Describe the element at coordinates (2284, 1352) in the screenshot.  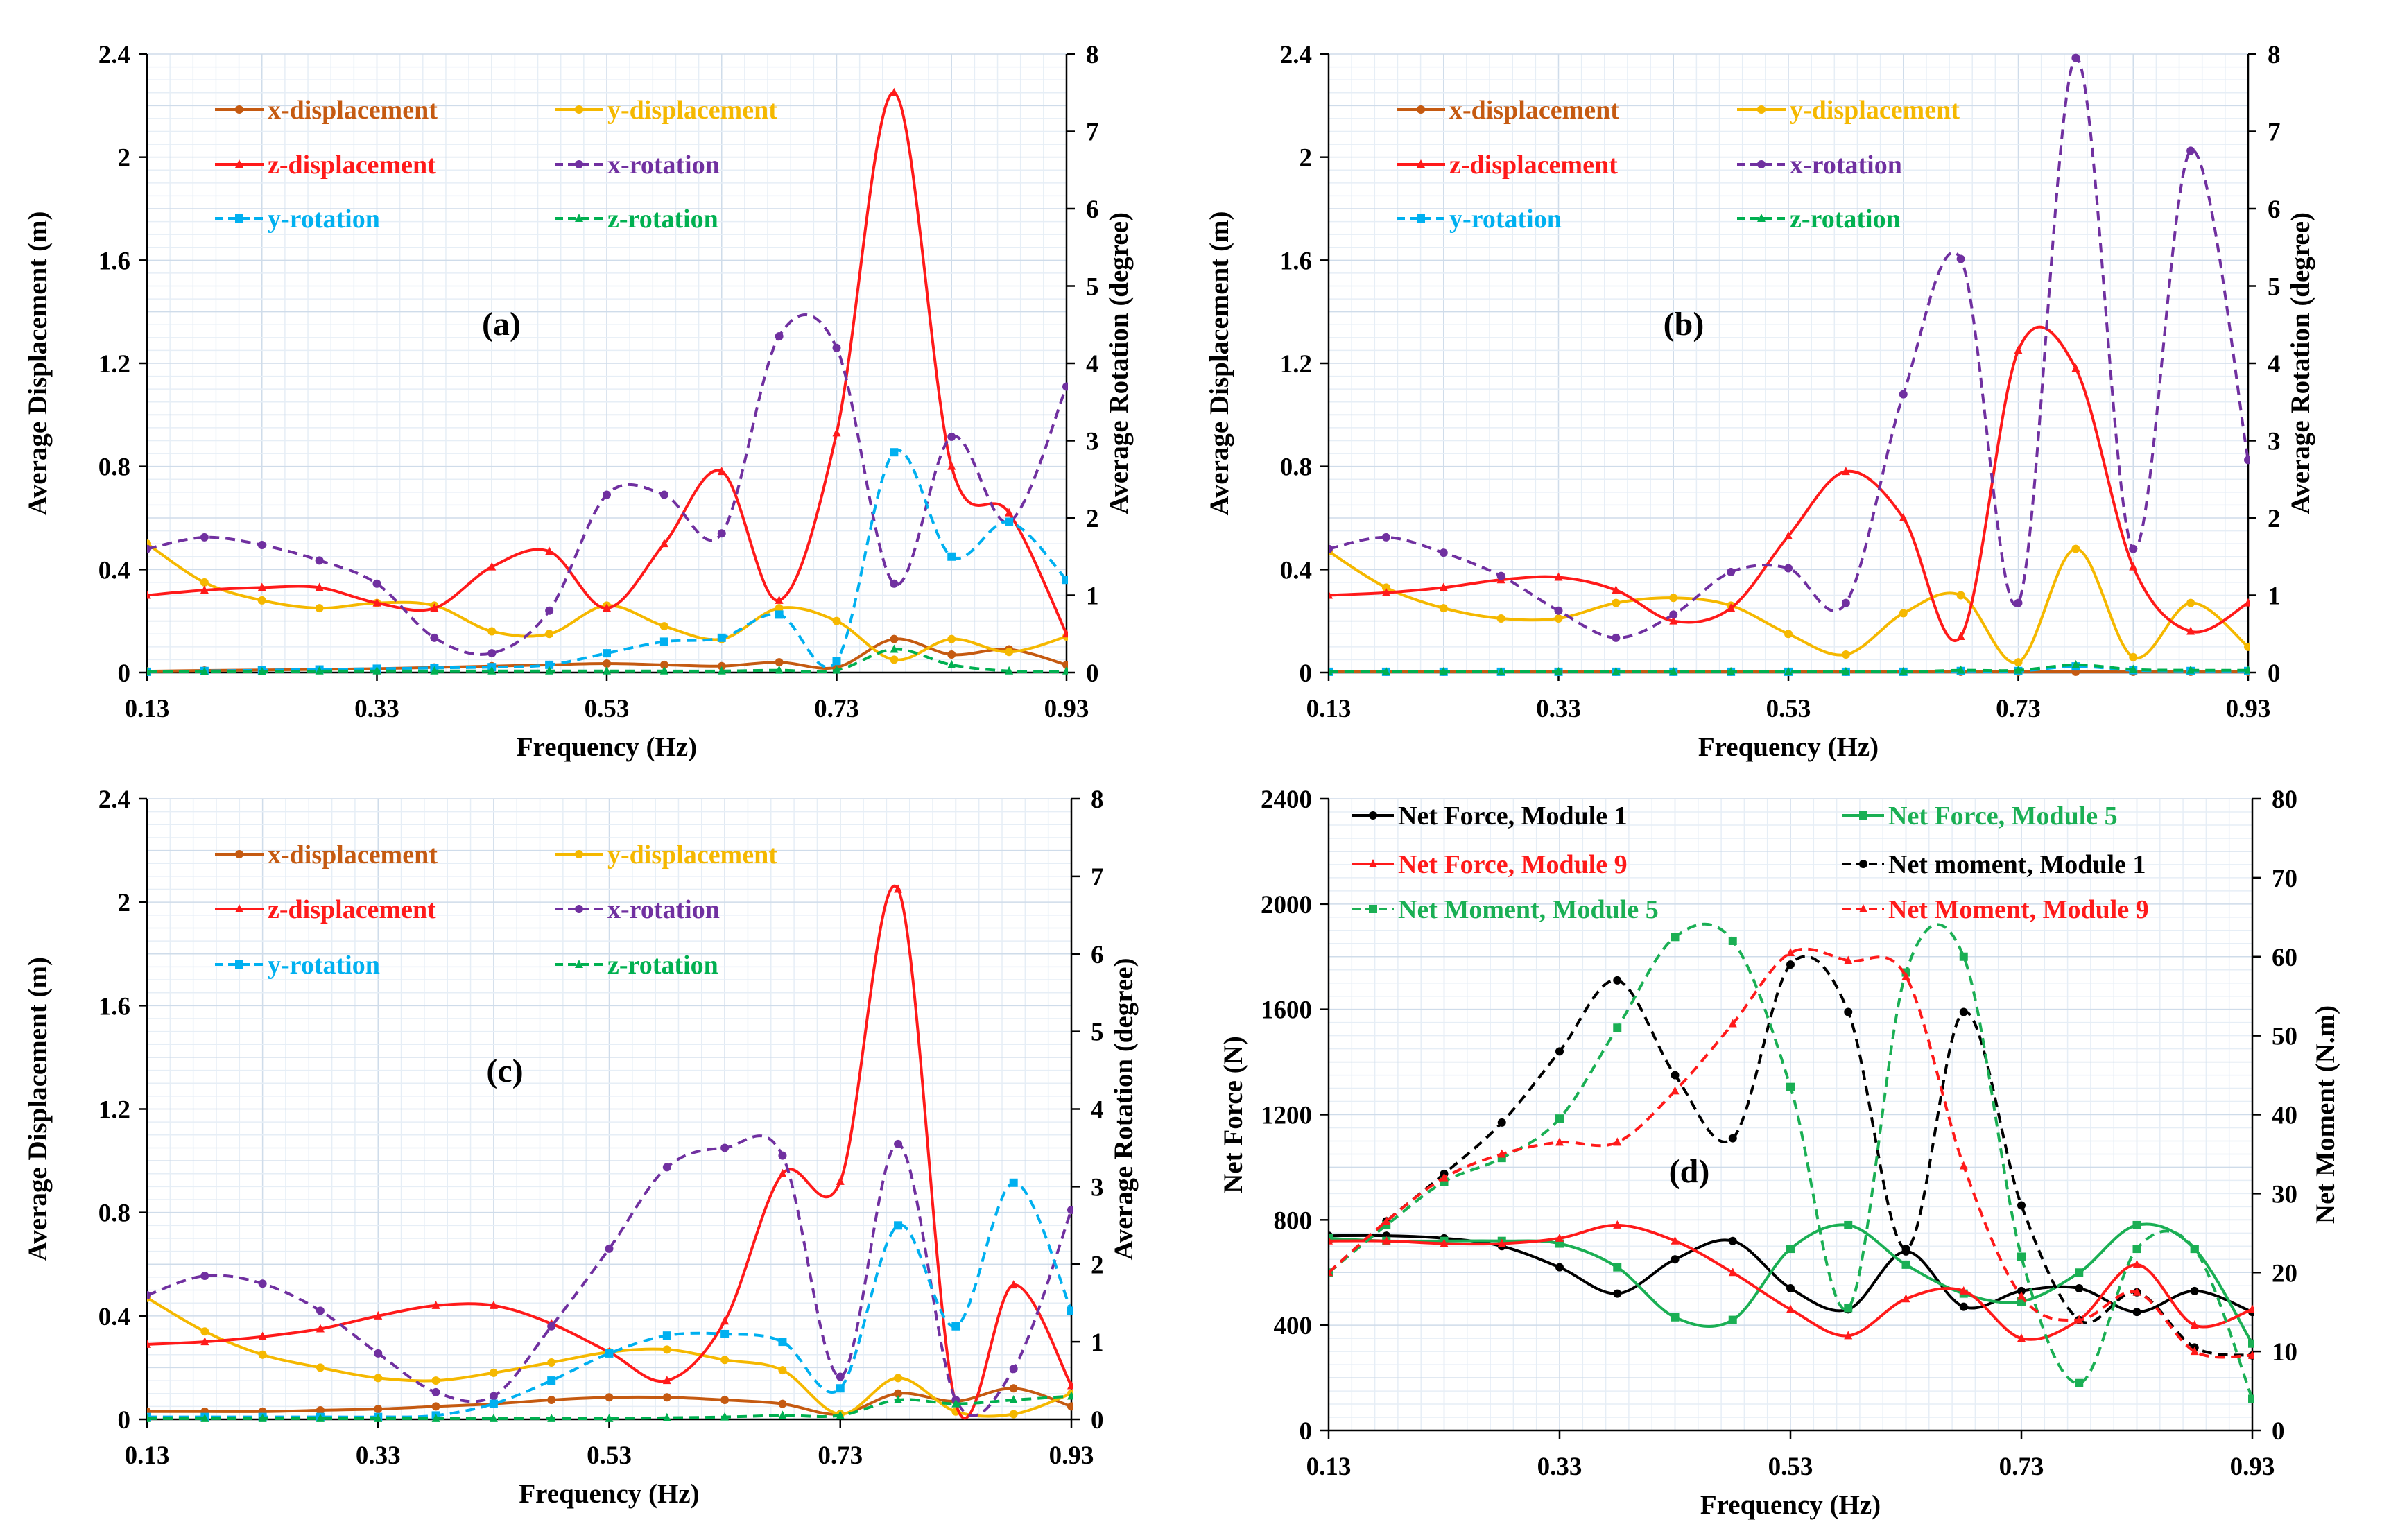
I see `y2-tick-label: 10` at that location.